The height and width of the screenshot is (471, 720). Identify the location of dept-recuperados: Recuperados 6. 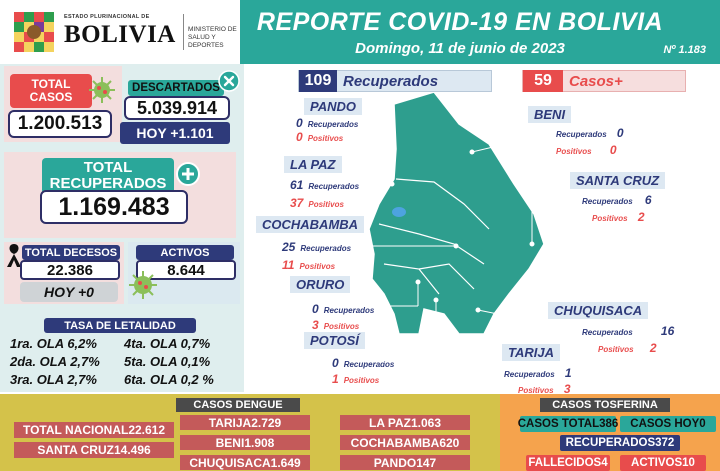
(619, 200).